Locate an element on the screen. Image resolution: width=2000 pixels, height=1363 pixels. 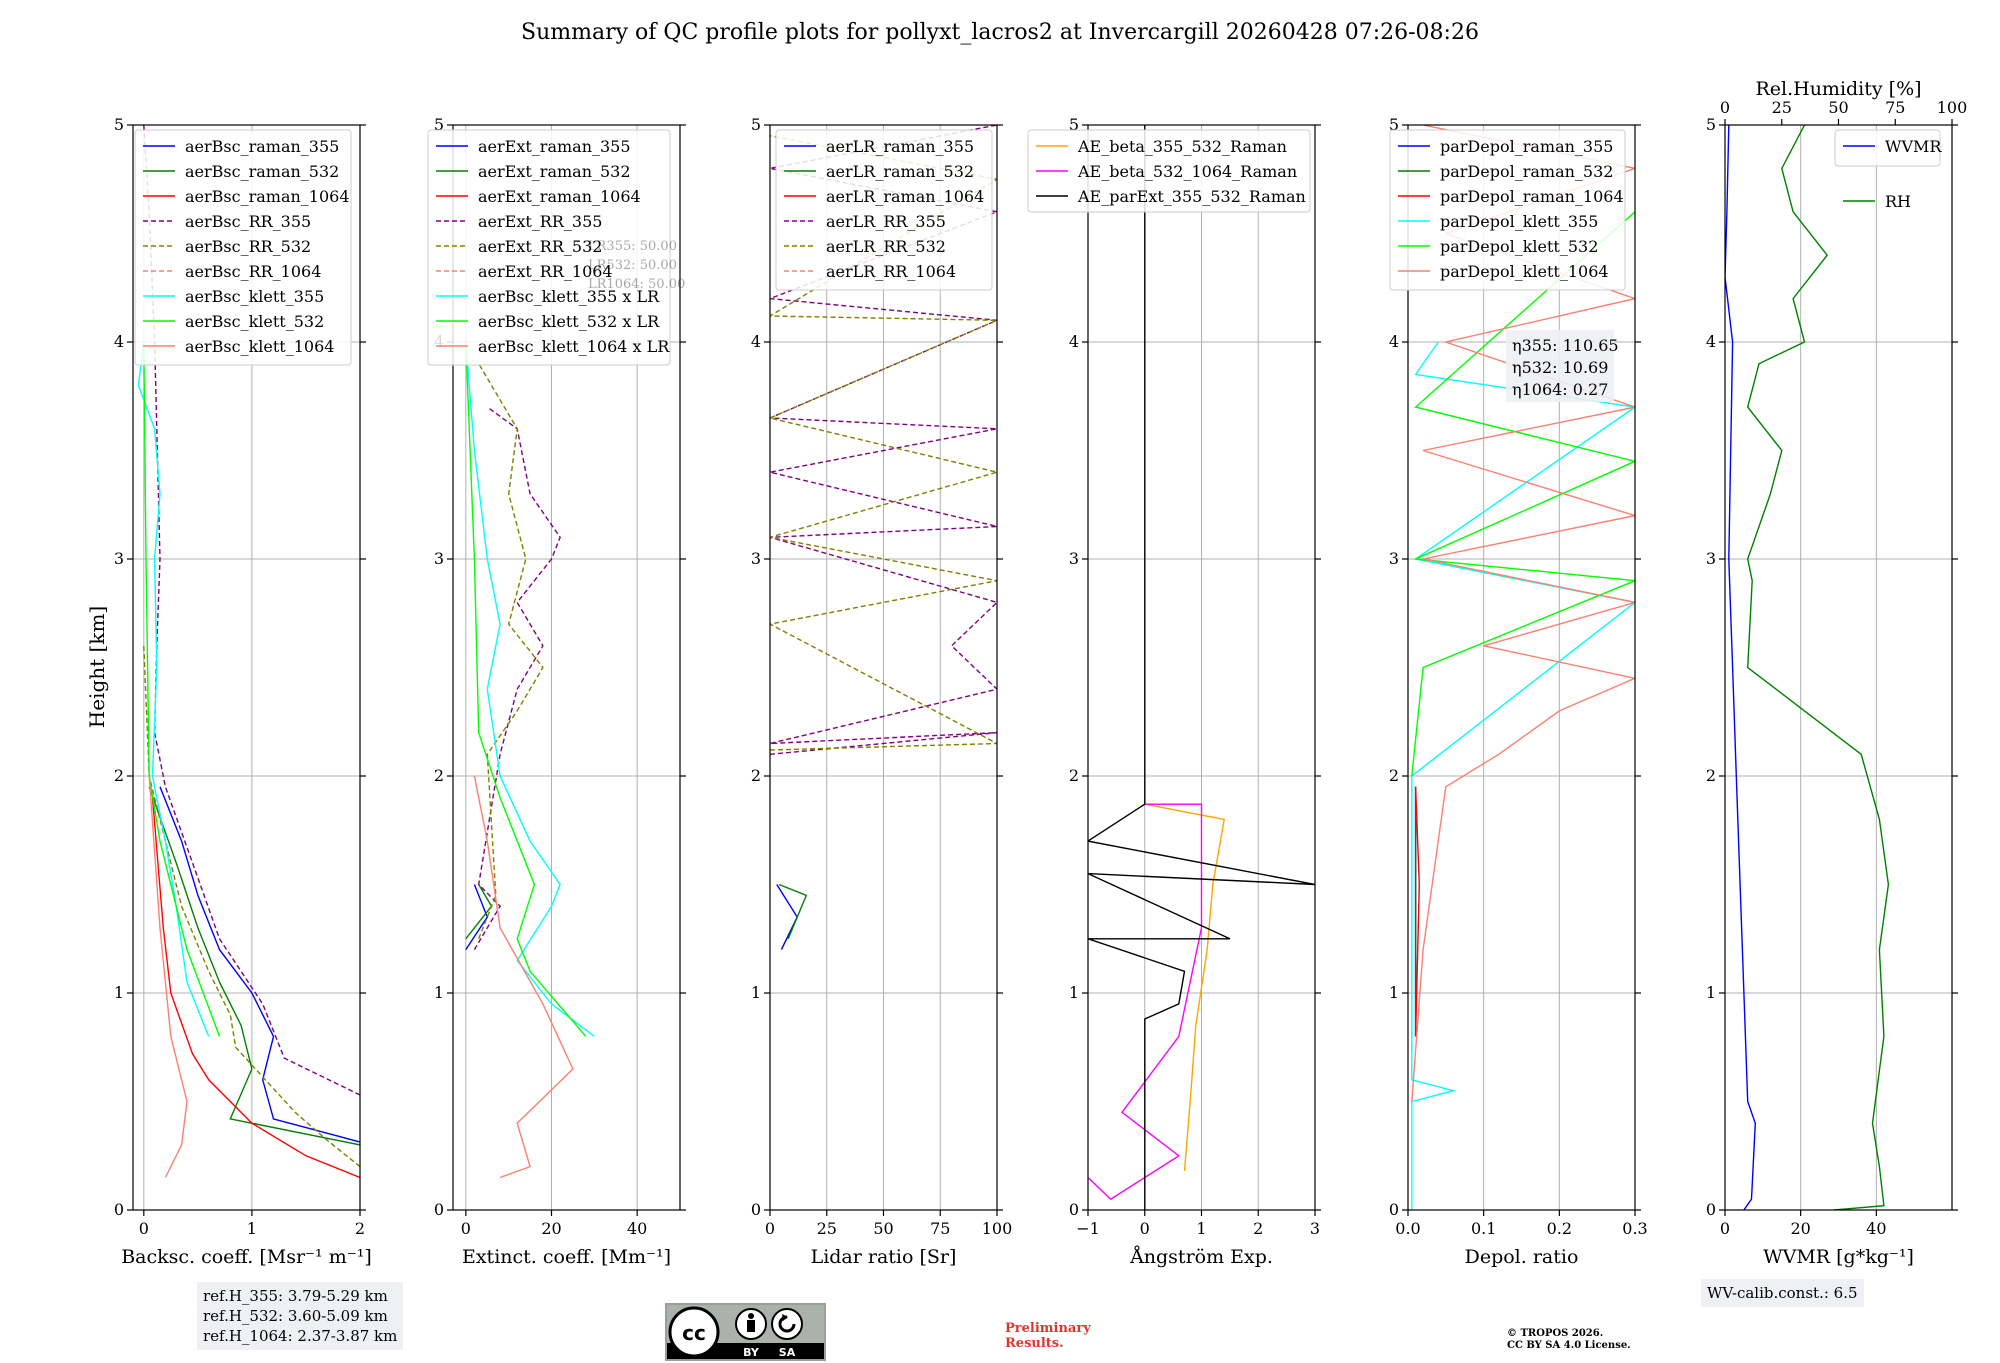
svg-text: cc is located at coordinates (694, 1333).